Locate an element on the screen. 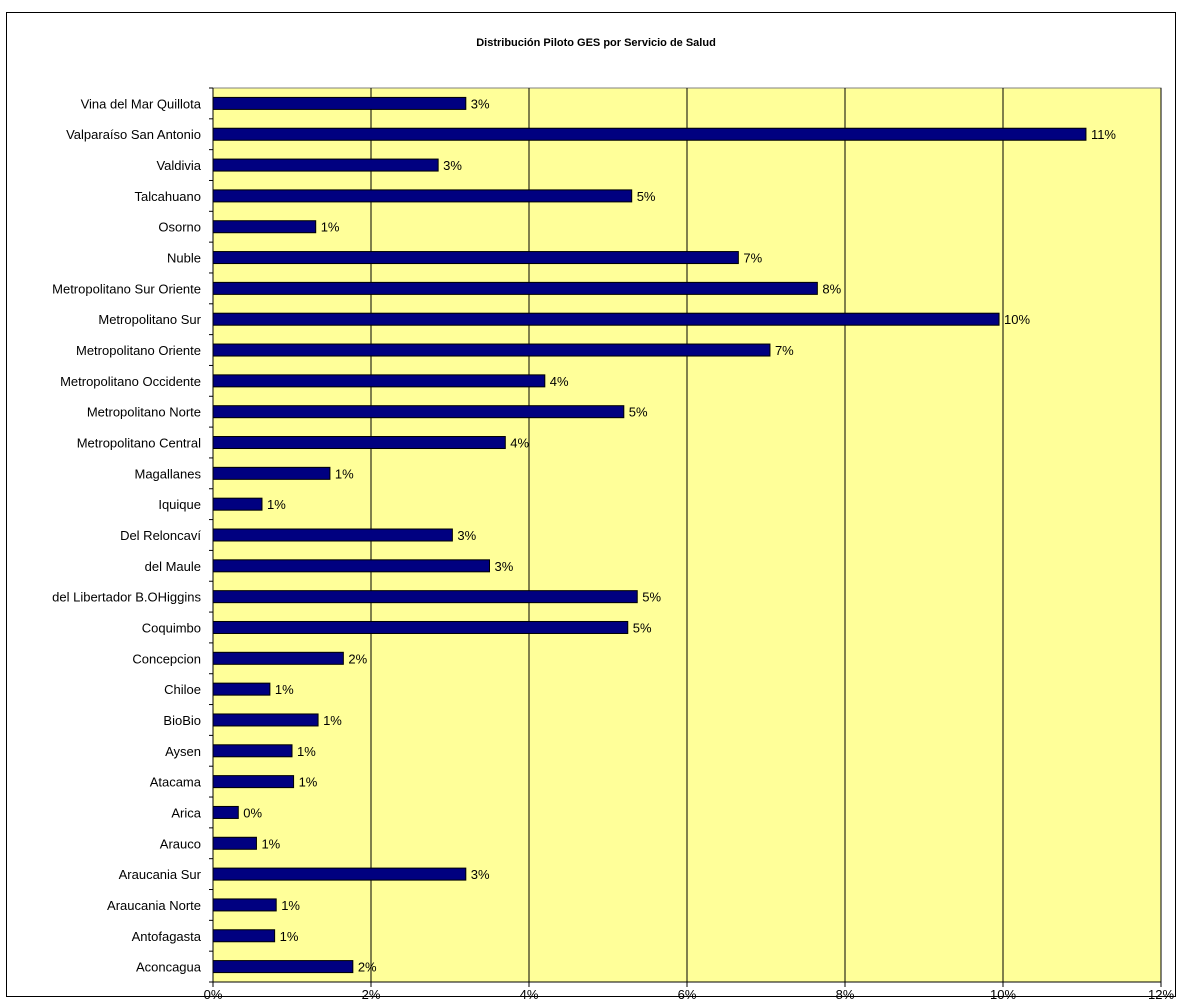  category-label: Vina del Mar Quillota is located at coordinates (141, 103).